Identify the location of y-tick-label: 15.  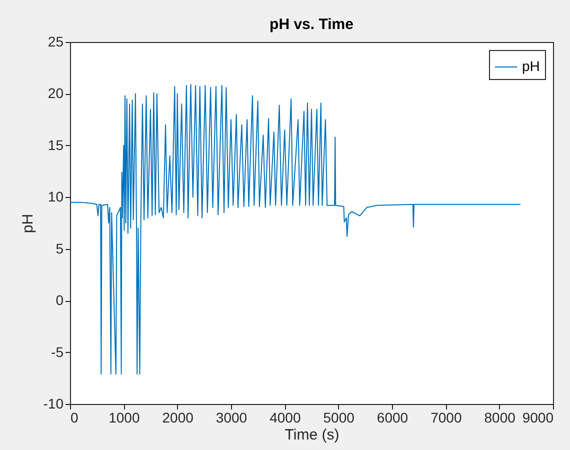
(56, 144).